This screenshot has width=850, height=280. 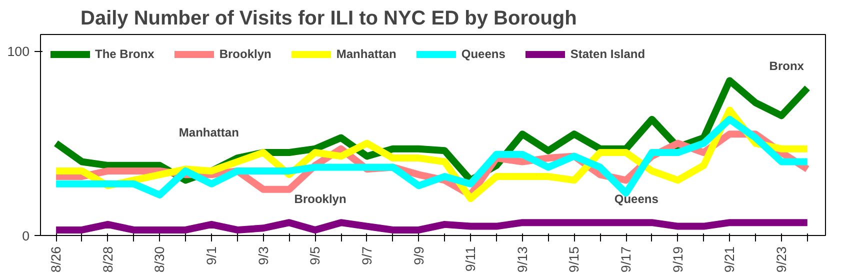 I want to click on x-tick-label: 8/26, so click(x=56, y=259).